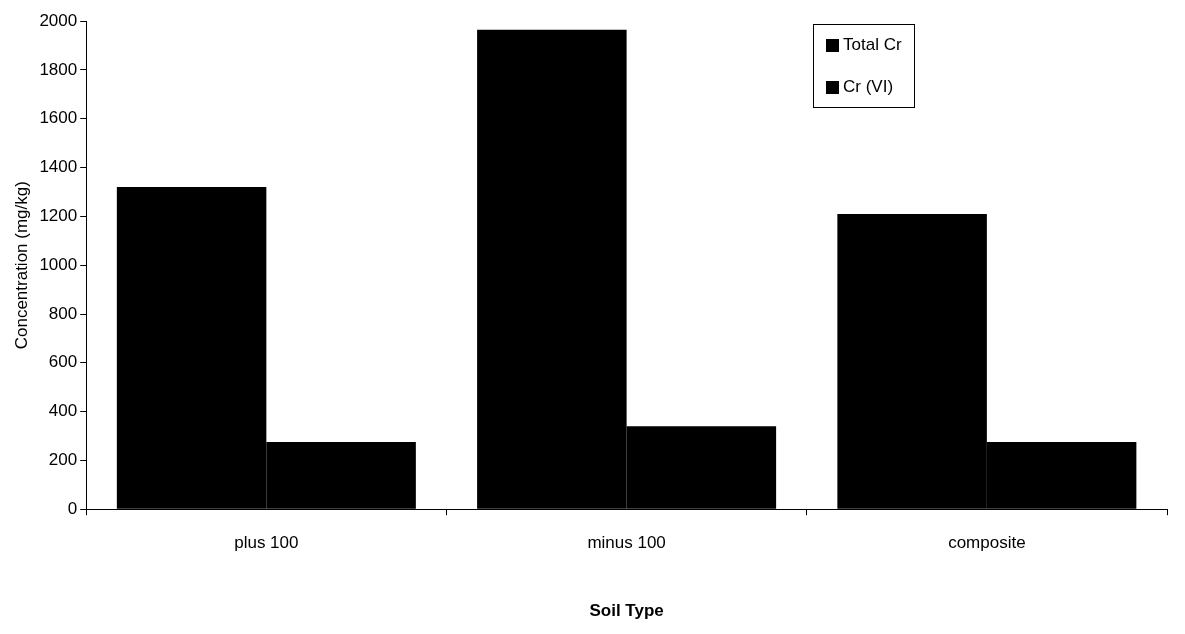 This screenshot has width=1185, height=634. What do you see at coordinates (63, 313) in the screenshot?
I see `y-tick-label: 800` at bounding box center [63, 313].